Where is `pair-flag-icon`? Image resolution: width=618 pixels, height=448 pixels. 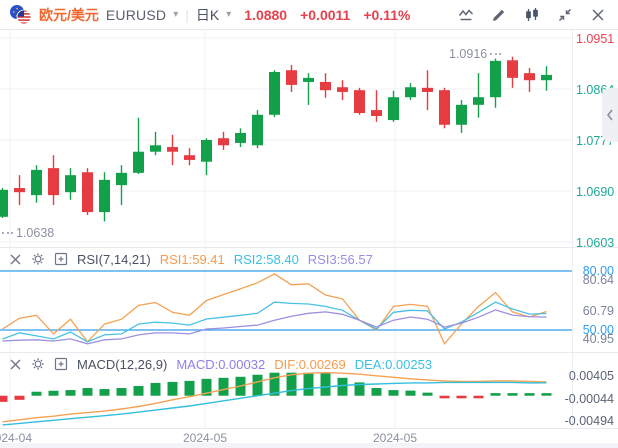 pair-flag-icon is located at coordinates (20, 14).